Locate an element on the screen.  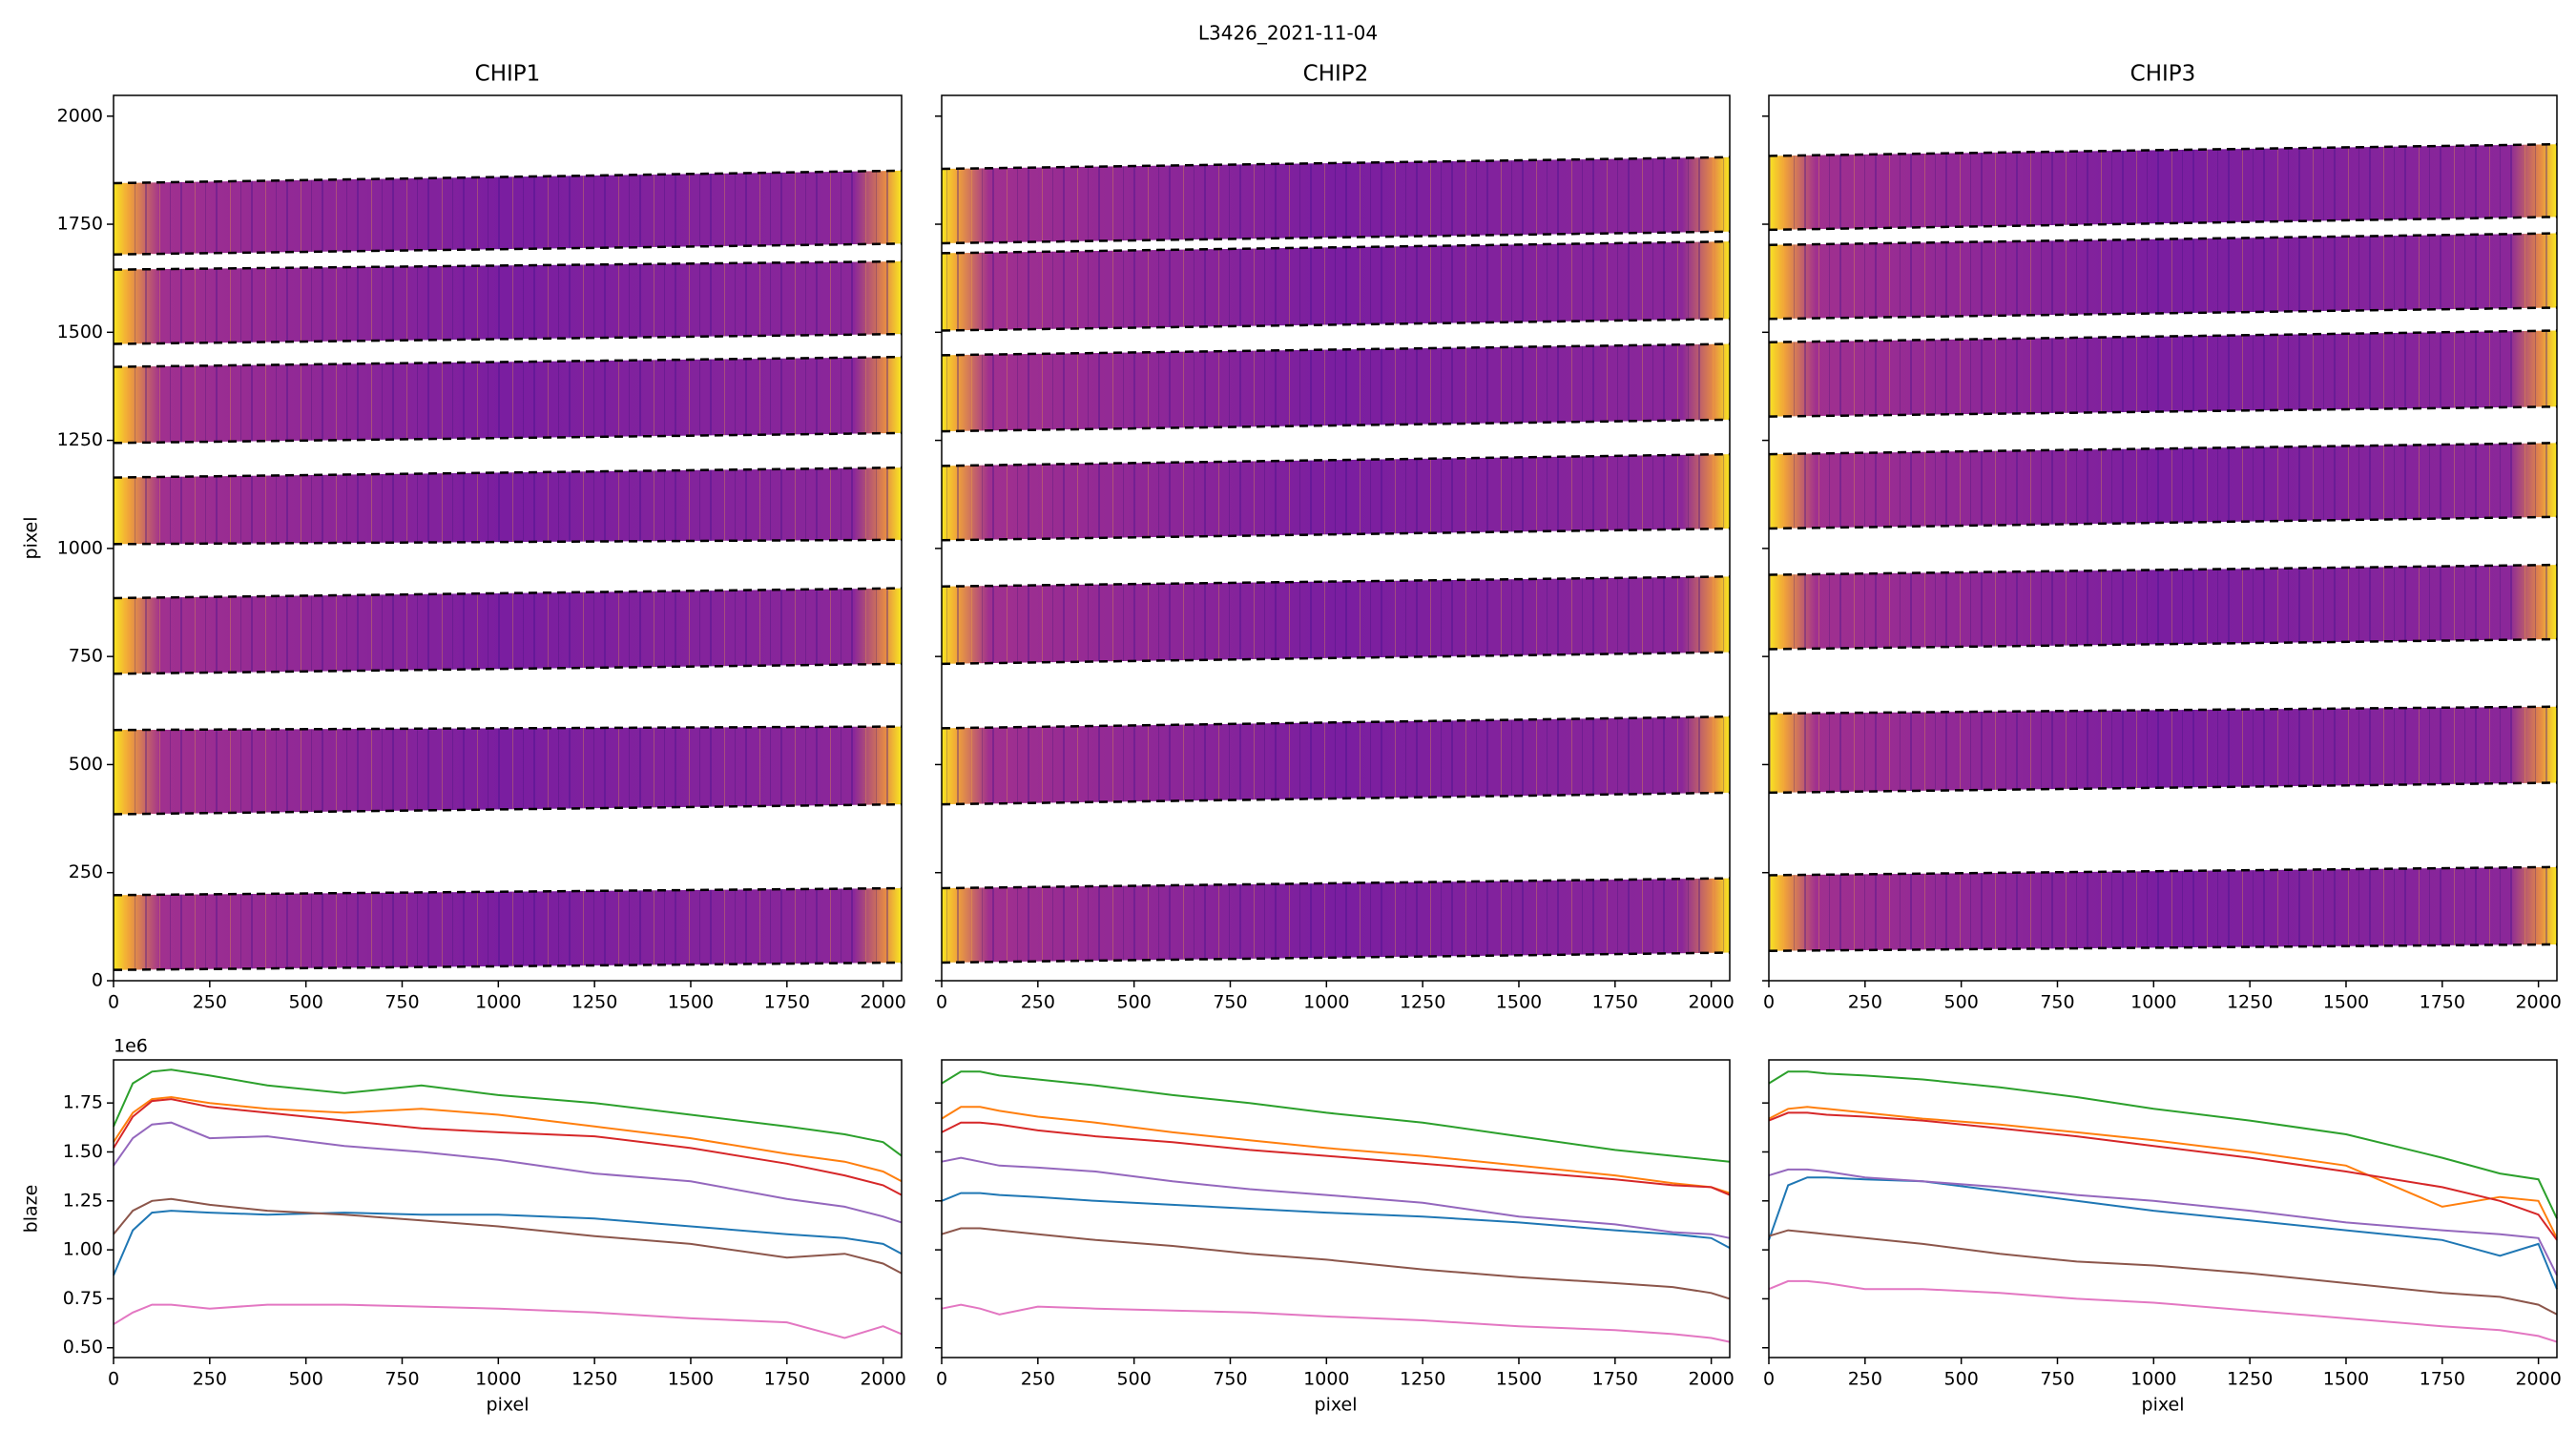
y-tick-label: 1.50 is located at coordinates (83, 1151).